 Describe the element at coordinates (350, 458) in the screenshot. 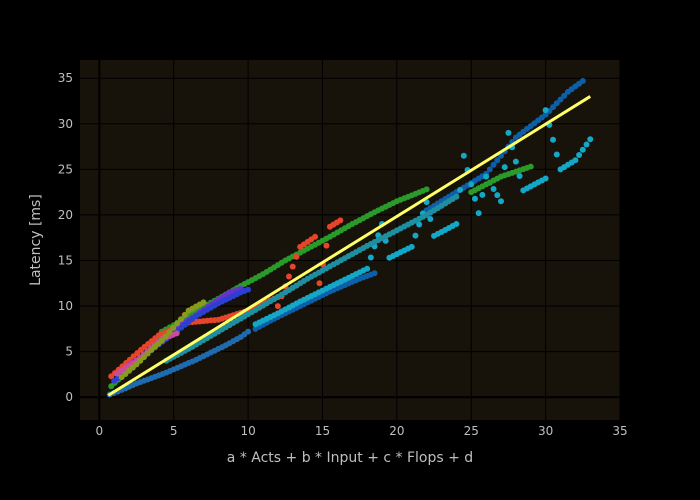

I see `x-axis-title: a * Acts + b * Input + c * Flops + d` at that location.